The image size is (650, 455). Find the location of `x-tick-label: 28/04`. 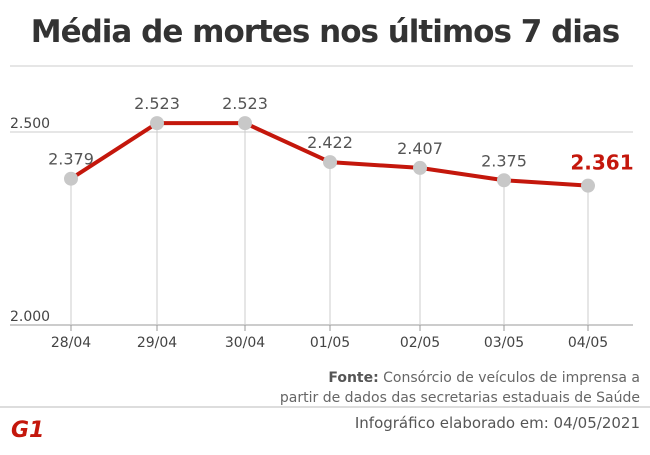

x-tick-label: 28/04 is located at coordinates (71, 343).